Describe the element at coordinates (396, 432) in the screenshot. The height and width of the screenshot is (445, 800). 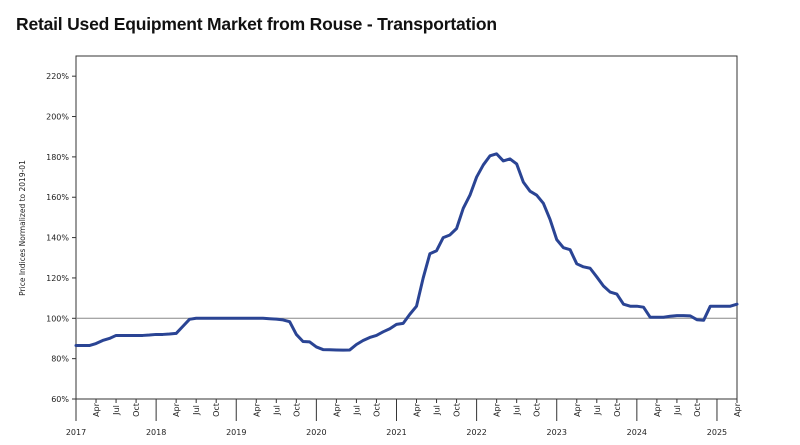
I see `x-year-label: 2021` at that location.